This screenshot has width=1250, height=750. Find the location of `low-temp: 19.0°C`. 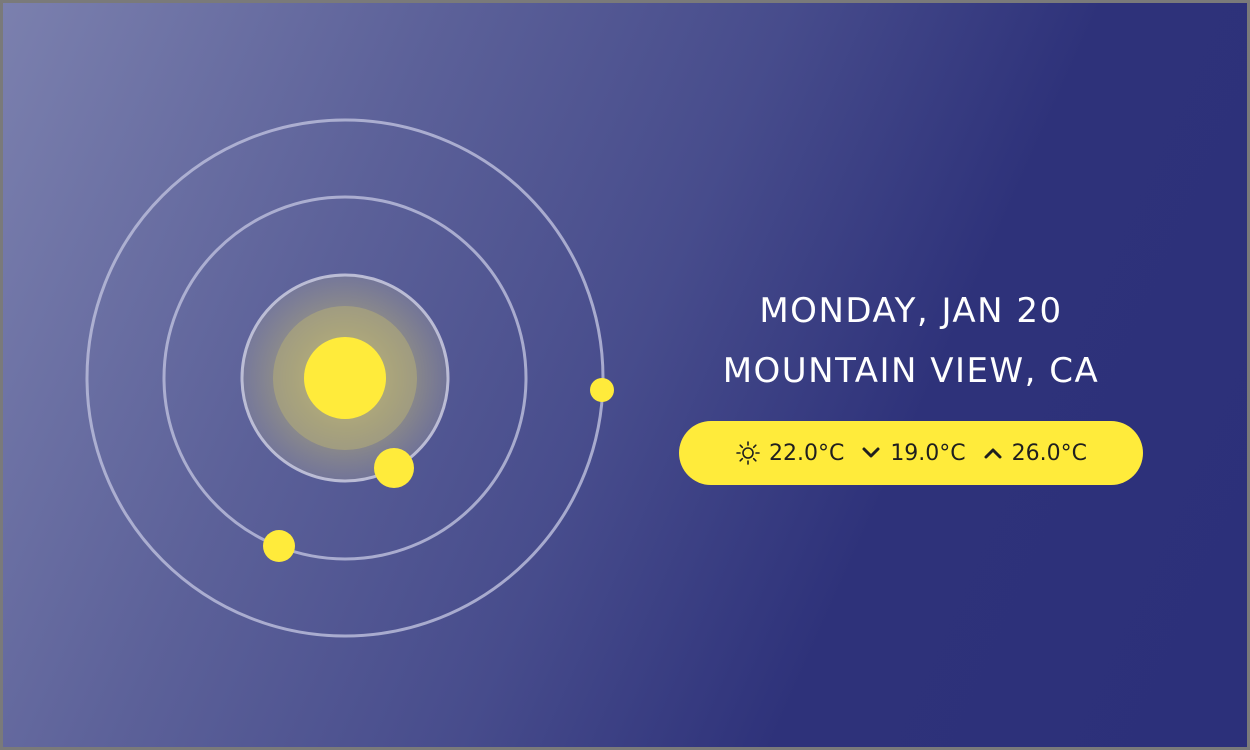

low-temp: 19.0°C is located at coordinates (928, 453).